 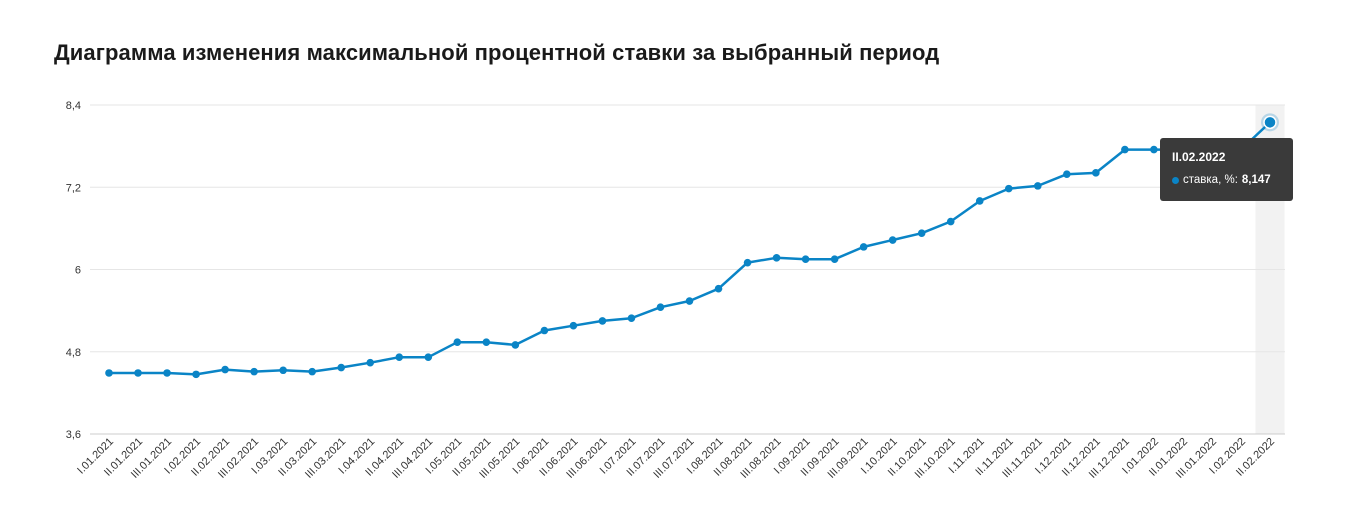 I want to click on tooltip-date: II.02.2022, so click(x=1199, y=157).